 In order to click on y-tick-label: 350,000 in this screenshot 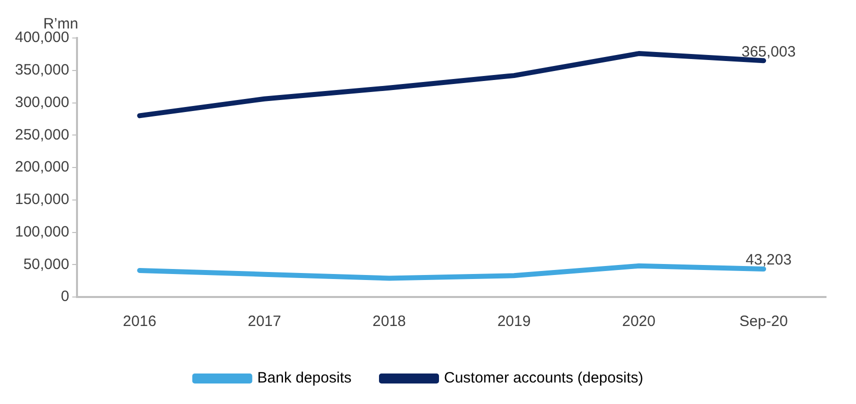, I will do `click(42, 70)`.